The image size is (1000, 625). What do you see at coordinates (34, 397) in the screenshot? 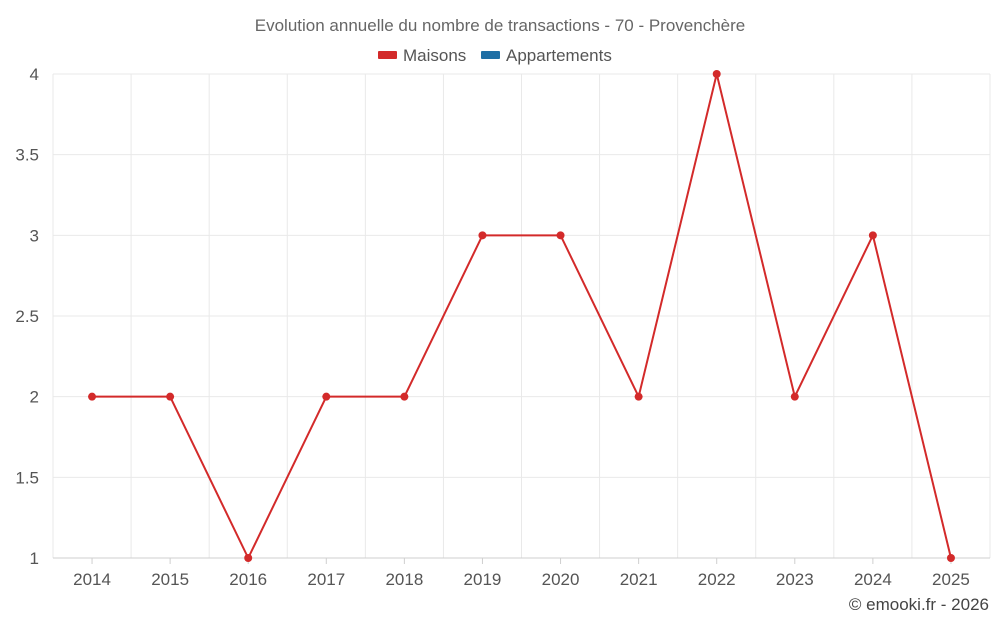
I see `y-tick-label: 2` at bounding box center [34, 397].